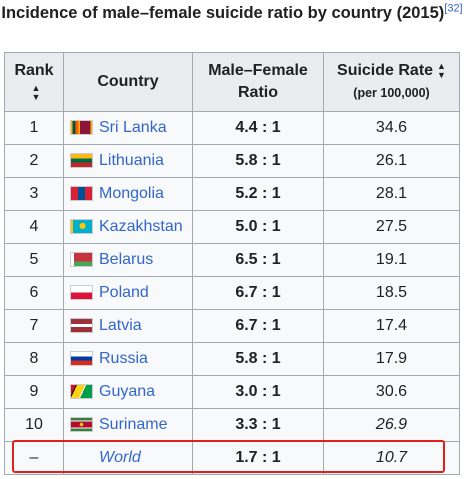  I want to click on country-link: Latvia, so click(120, 325).